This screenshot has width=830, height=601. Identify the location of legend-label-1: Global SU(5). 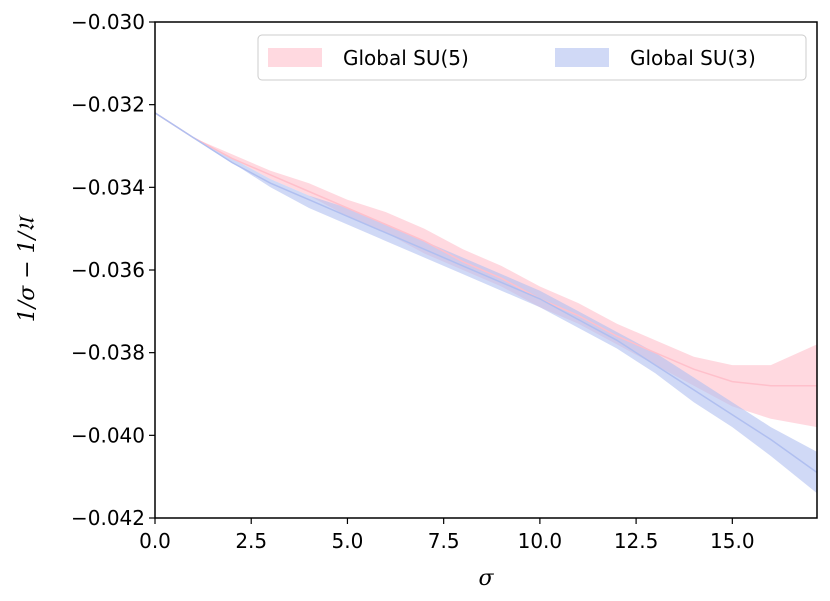
(406, 58).